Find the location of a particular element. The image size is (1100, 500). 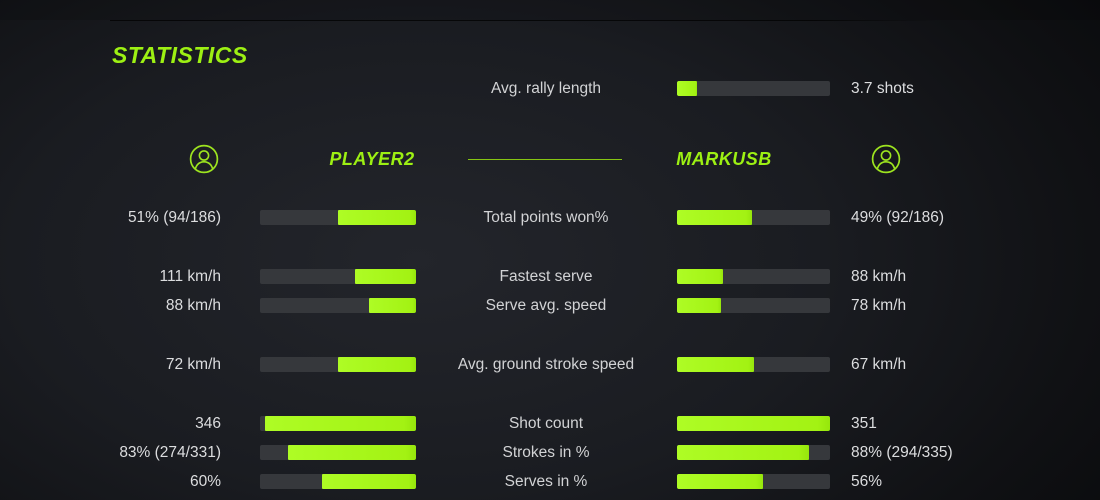

rally-length-bar is located at coordinates (753, 88).